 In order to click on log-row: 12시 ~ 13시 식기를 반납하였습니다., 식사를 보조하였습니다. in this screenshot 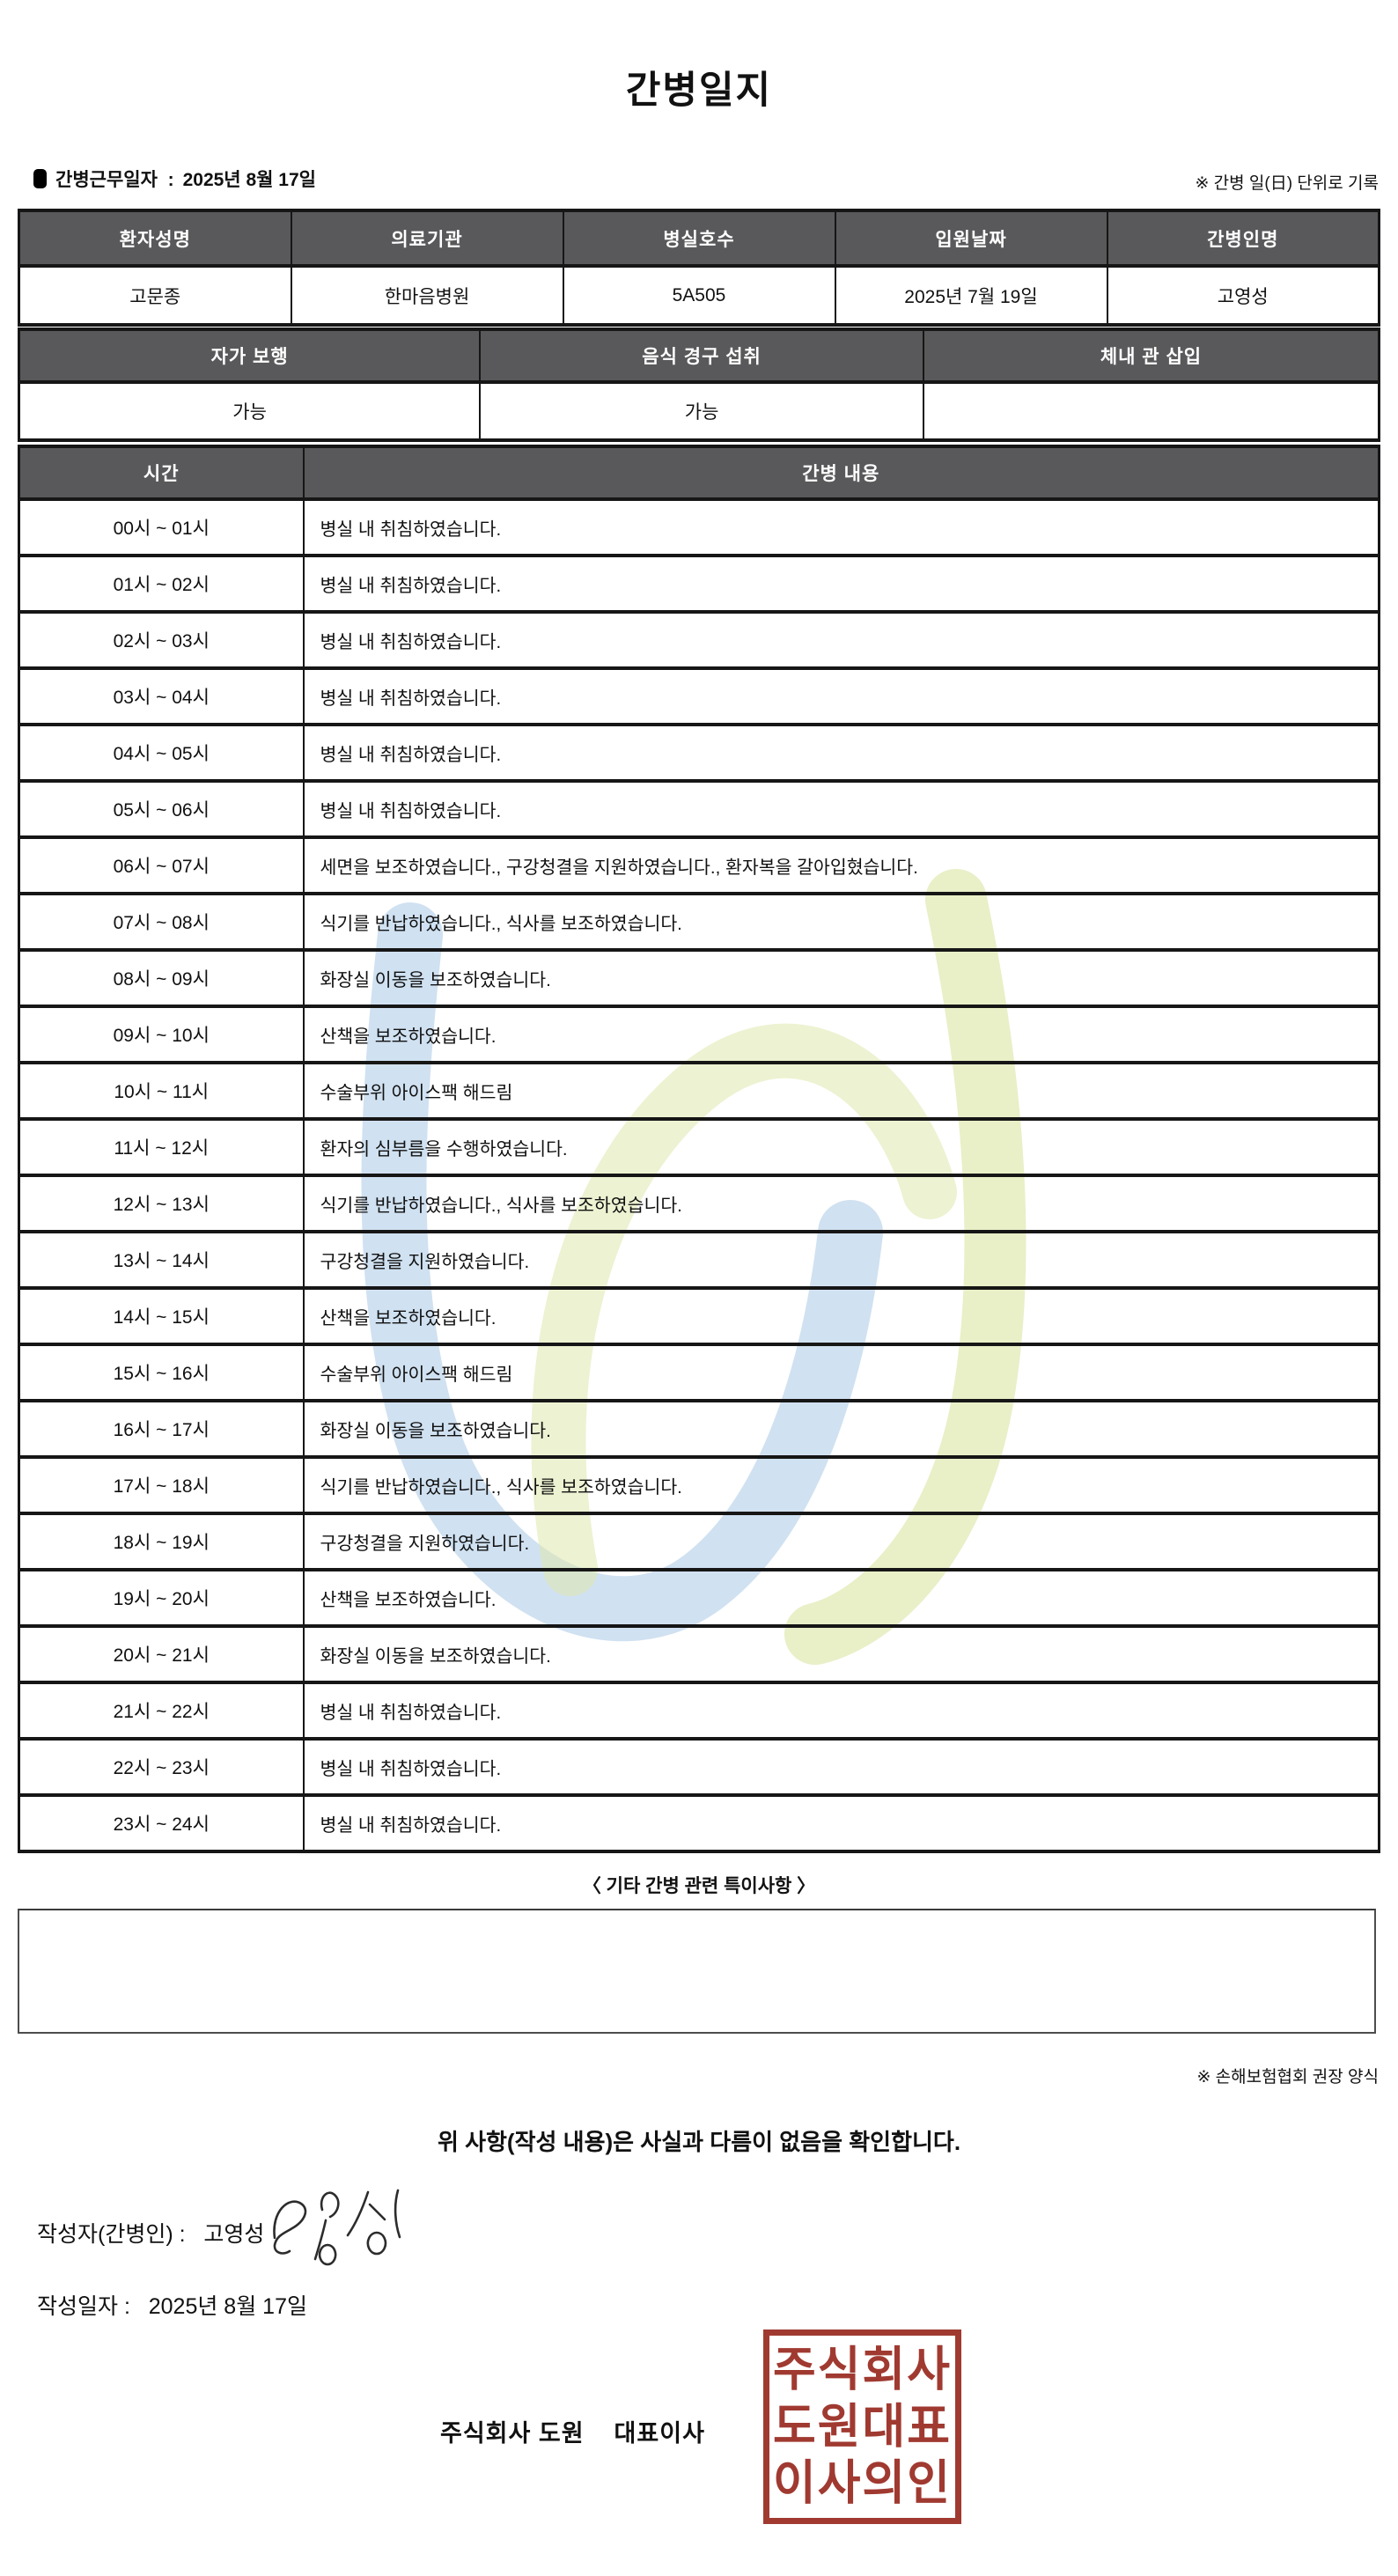, I will do `click(699, 1203)`.